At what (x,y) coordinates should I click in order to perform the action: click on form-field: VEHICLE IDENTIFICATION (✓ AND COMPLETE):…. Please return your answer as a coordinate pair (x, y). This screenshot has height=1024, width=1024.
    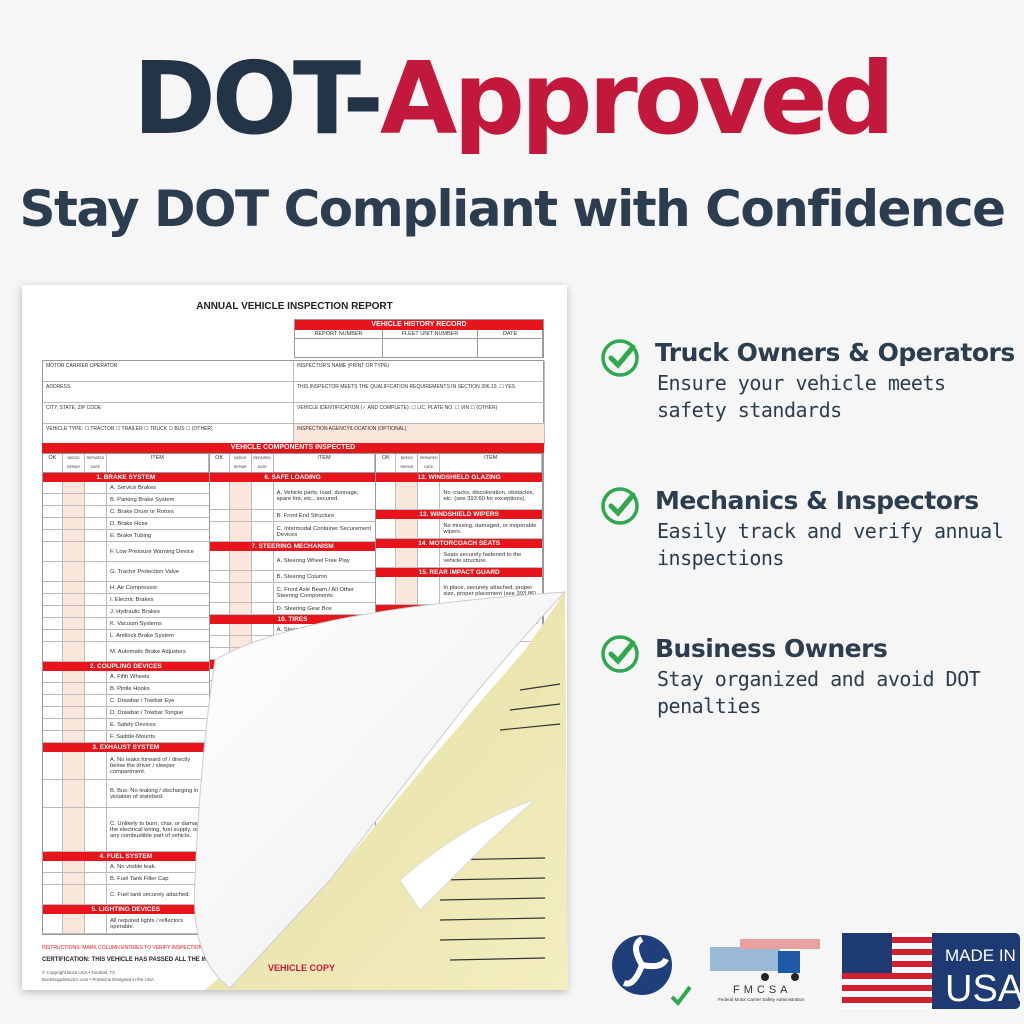
    Looking at the image, I should click on (419, 413).